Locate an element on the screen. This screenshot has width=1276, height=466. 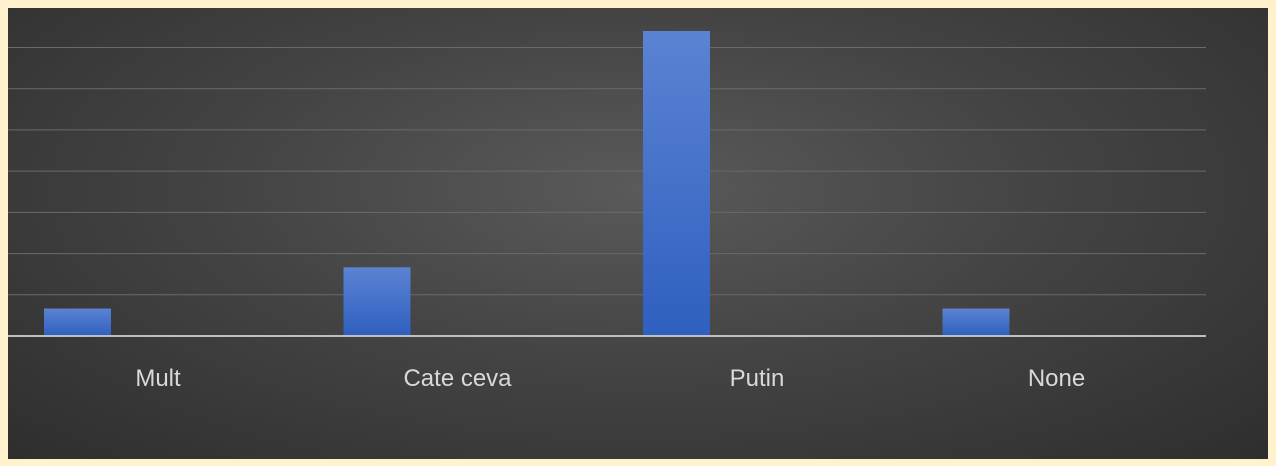
bar-putin is located at coordinates (676, 183).